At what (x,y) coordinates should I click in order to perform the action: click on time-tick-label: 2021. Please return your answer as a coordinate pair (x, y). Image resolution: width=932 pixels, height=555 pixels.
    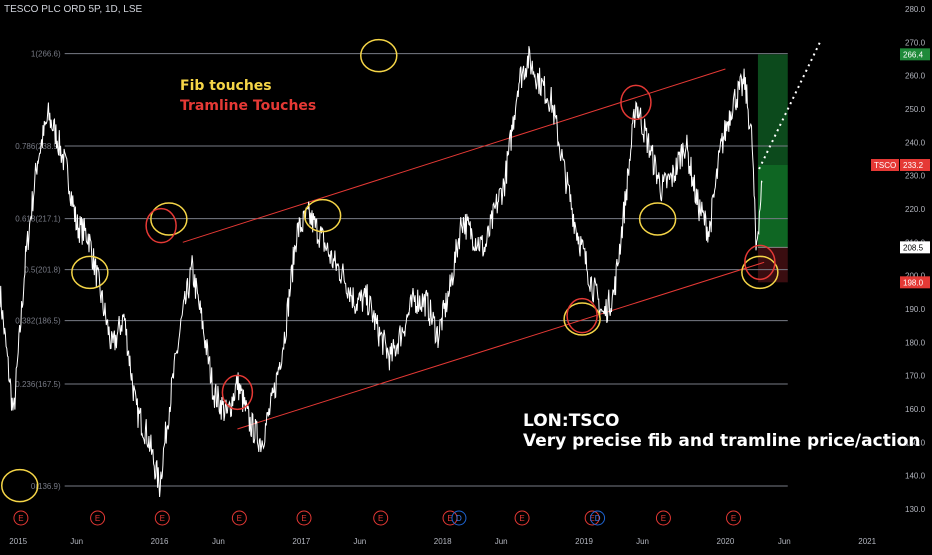
    Looking at the image, I should click on (867, 541).